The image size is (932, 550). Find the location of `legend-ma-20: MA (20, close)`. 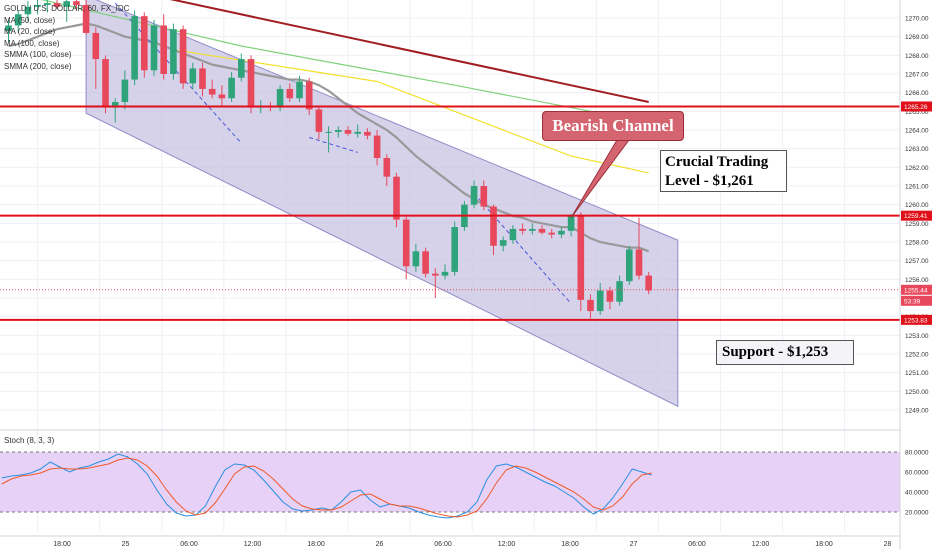

legend-ma-20: MA (20, close) is located at coordinates (30, 32).